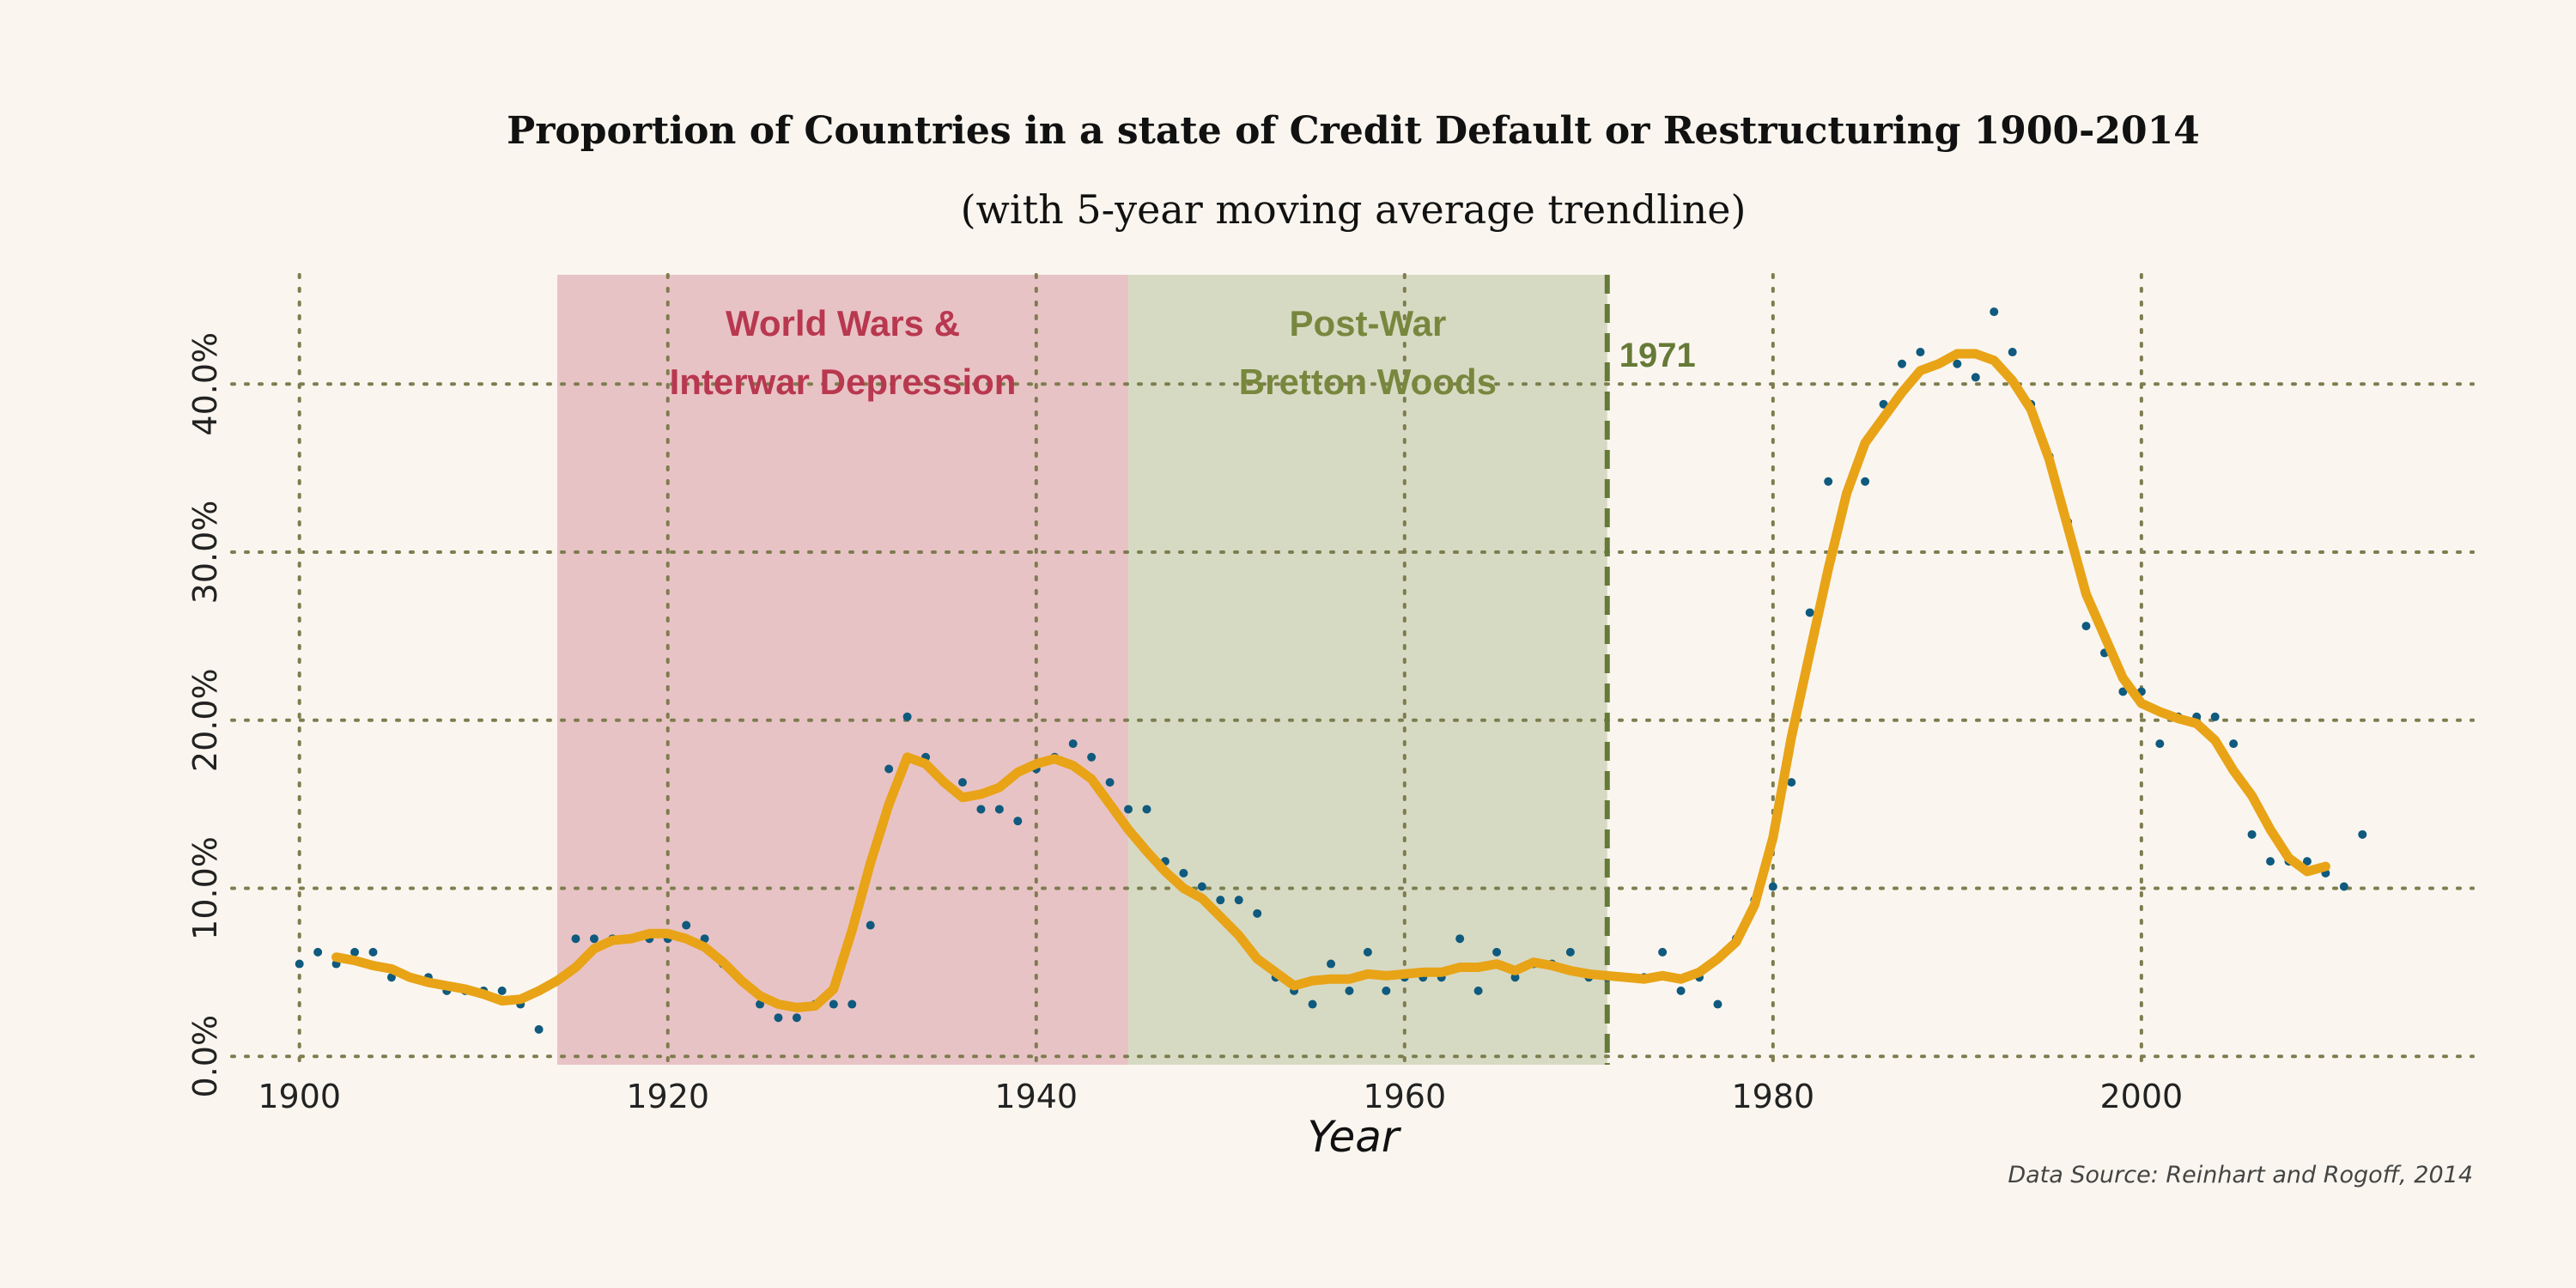  I want to click on x-axis-title: Year, so click(1354, 1137).